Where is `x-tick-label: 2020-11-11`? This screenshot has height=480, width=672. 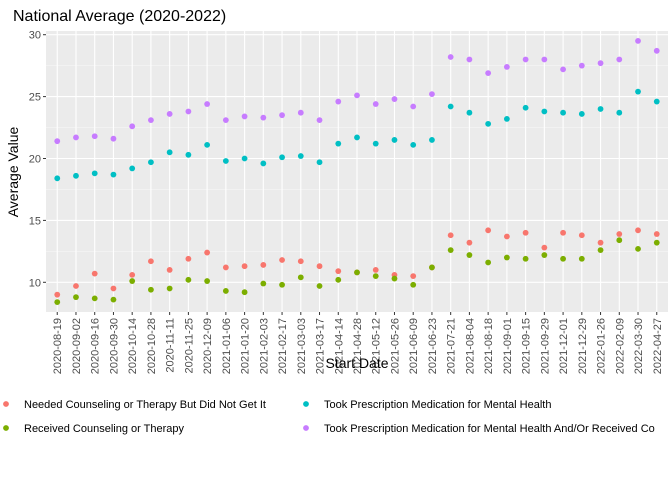
x-tick-label: 2020-11-11 is located at coordinates (171, 345).